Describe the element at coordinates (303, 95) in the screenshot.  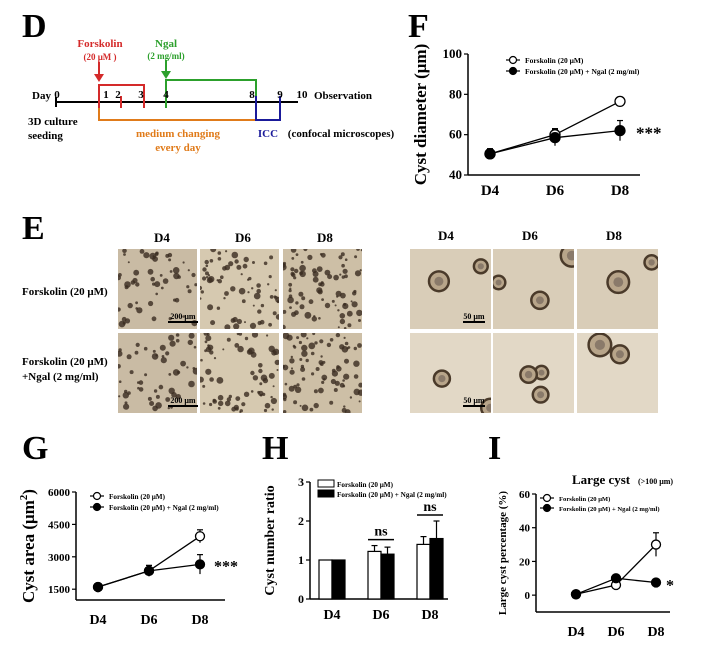
I see `day-10-label: 10` at that location.